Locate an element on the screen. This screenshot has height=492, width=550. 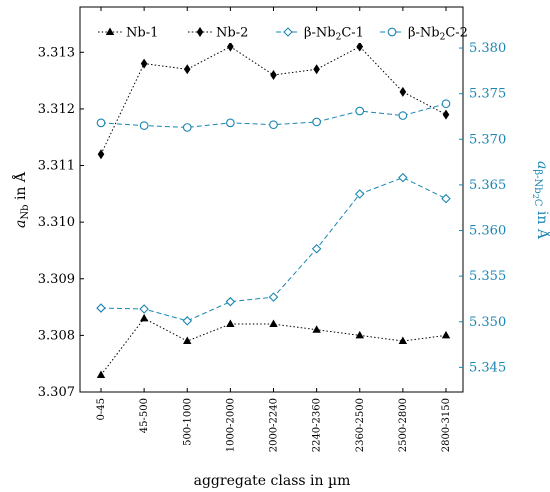
right-tick-label: 5.350 is located at coordinates (487, 322).